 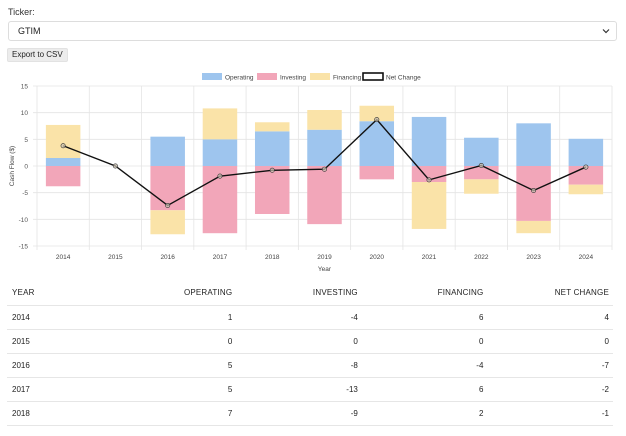 What do you see at coordinates (25, 87) in the screenshot?
I see `y-tick-label: 15` at bounding box center [25, 87].